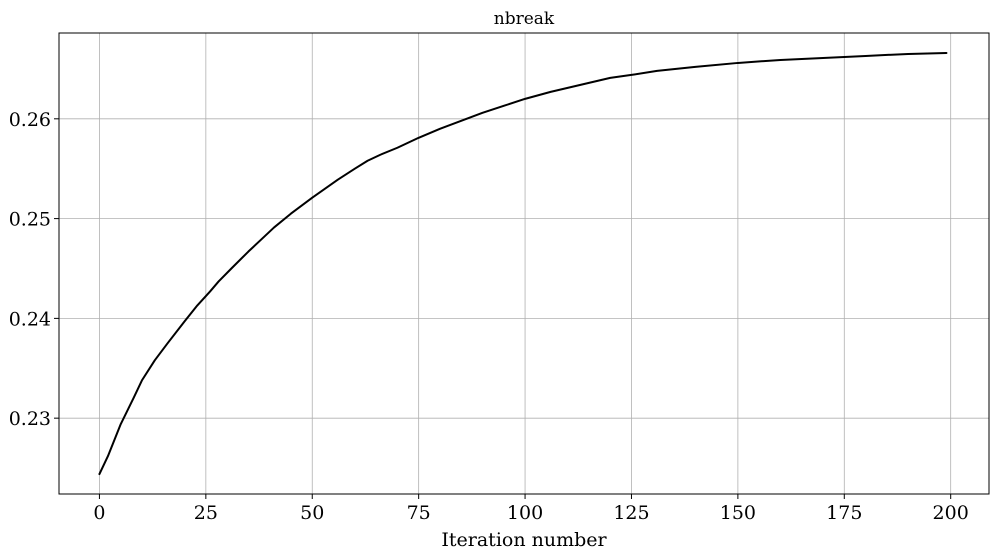  What do you see at coordinates (525, 513) in the screenshot?
I see `x-tick-label: 100` at bounding box center [525, 513].